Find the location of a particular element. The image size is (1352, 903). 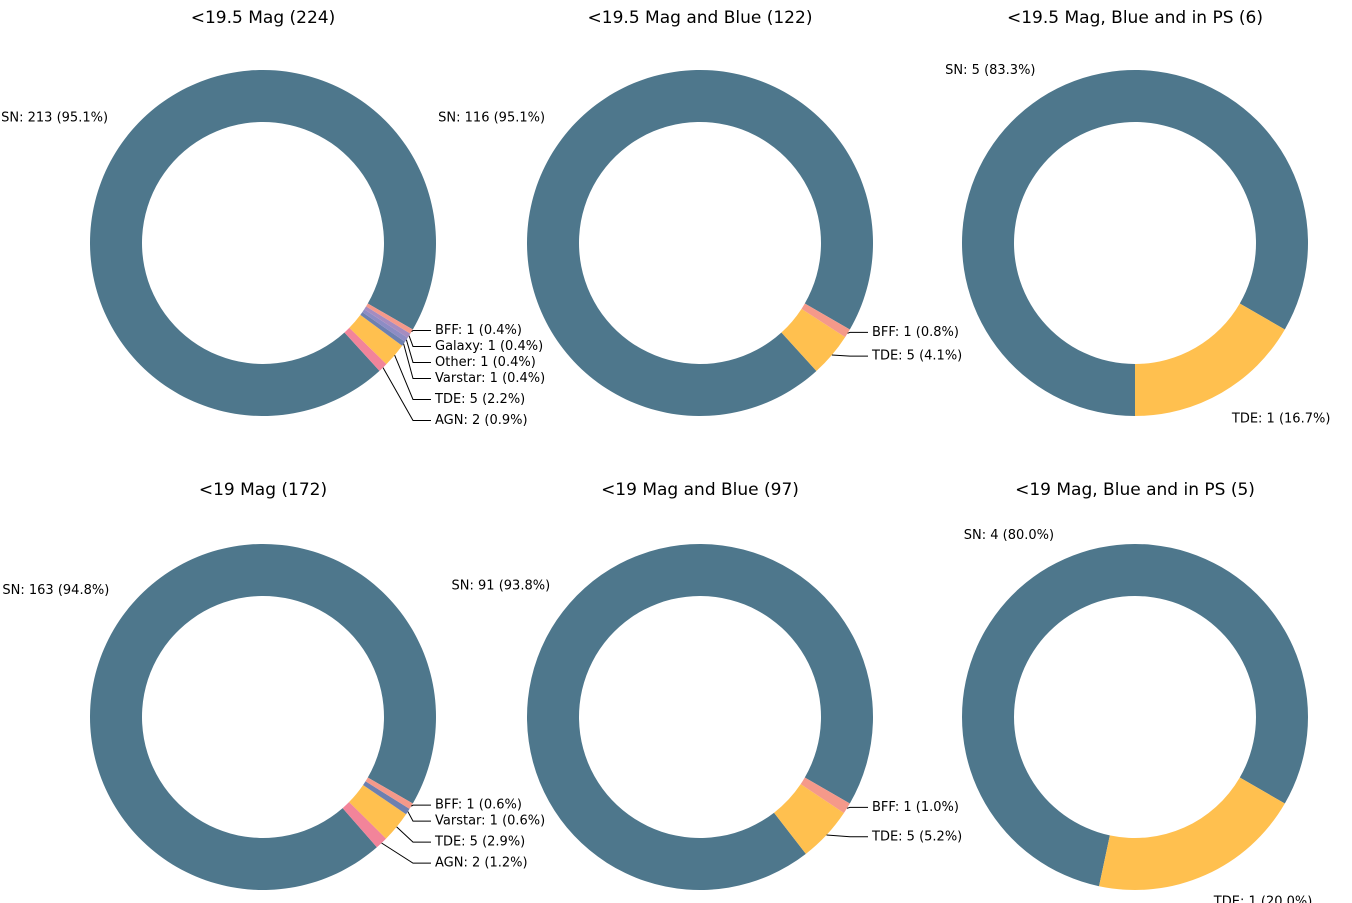

slice-label: SN: 116 (95.1%) is located at coordinates (491, 118).